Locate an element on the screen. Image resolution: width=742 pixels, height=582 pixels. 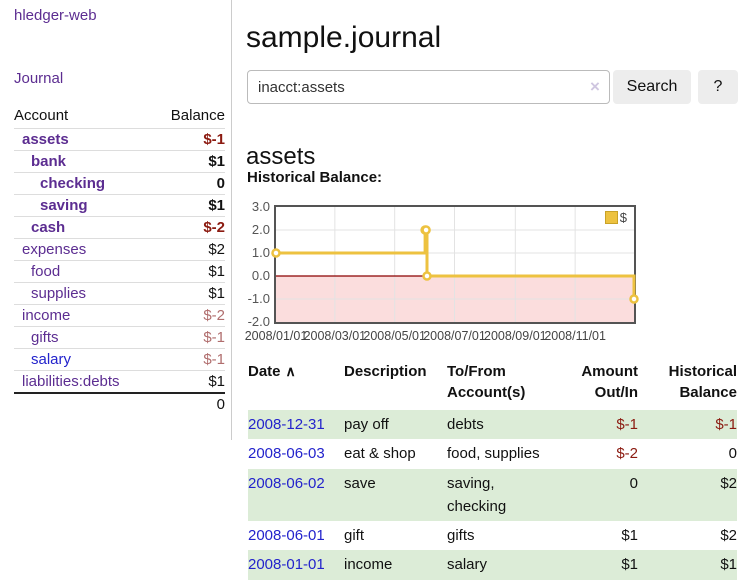
accounts-header-row: Account Balance is located at coordinates (119, 116).